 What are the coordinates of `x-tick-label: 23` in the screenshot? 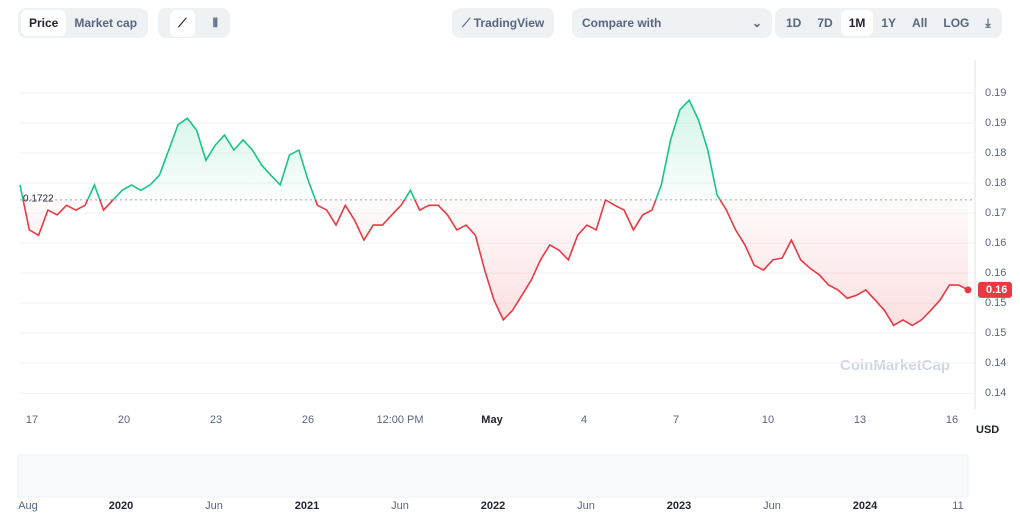 It's located at (216, 420).